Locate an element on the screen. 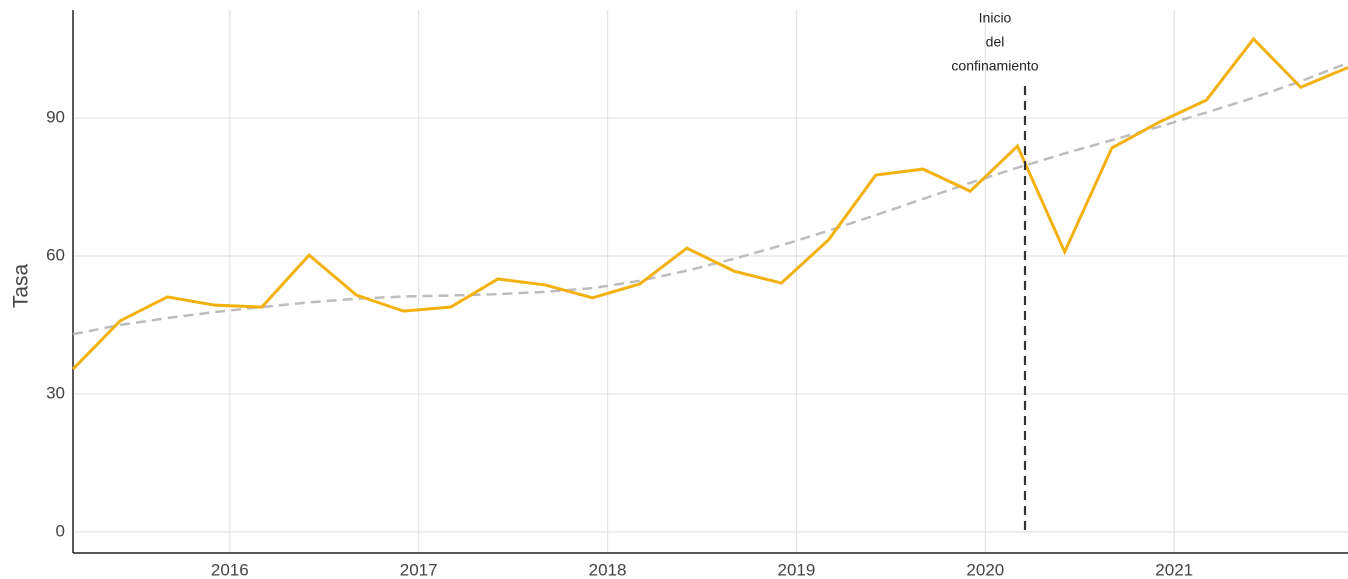  event-label: Inicio is located at coordinates (995, 18).